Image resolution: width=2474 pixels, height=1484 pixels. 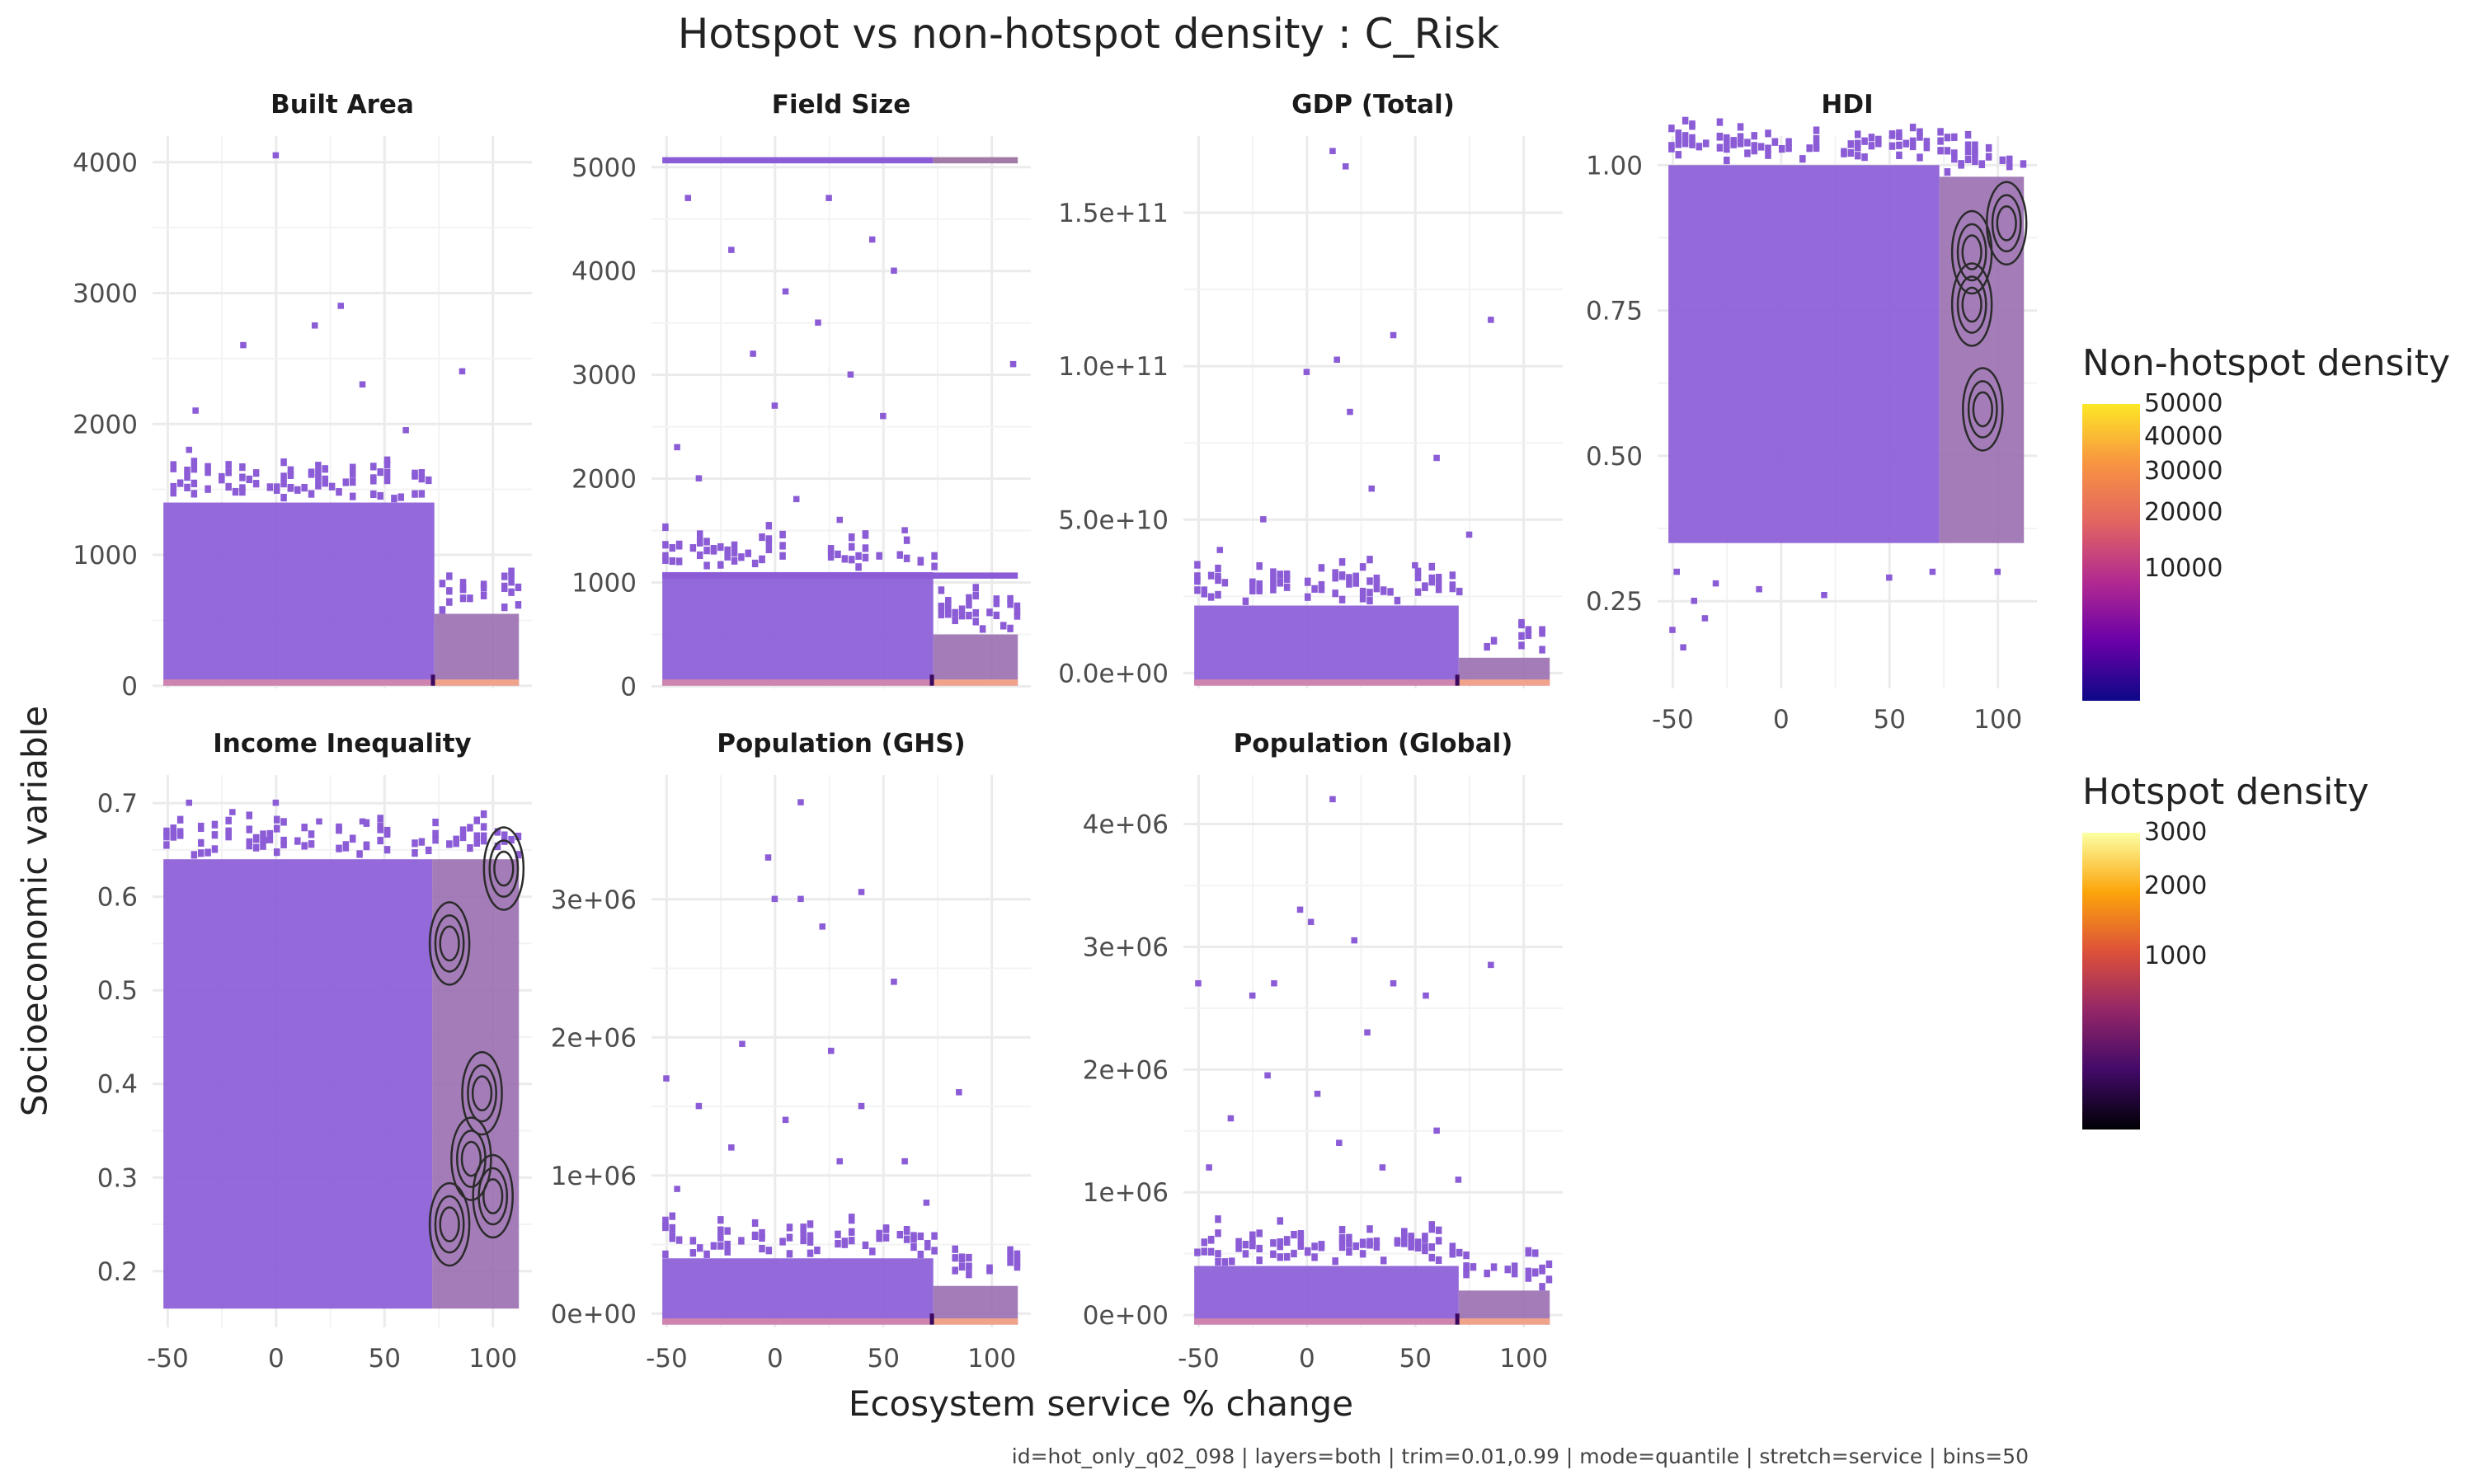 What do you see at coordinates (801, 396) in the screenshot?
I see `facet-panel: Field Size 0 1000 2000 3000 4000 5000` at bounding box center [801, 396].